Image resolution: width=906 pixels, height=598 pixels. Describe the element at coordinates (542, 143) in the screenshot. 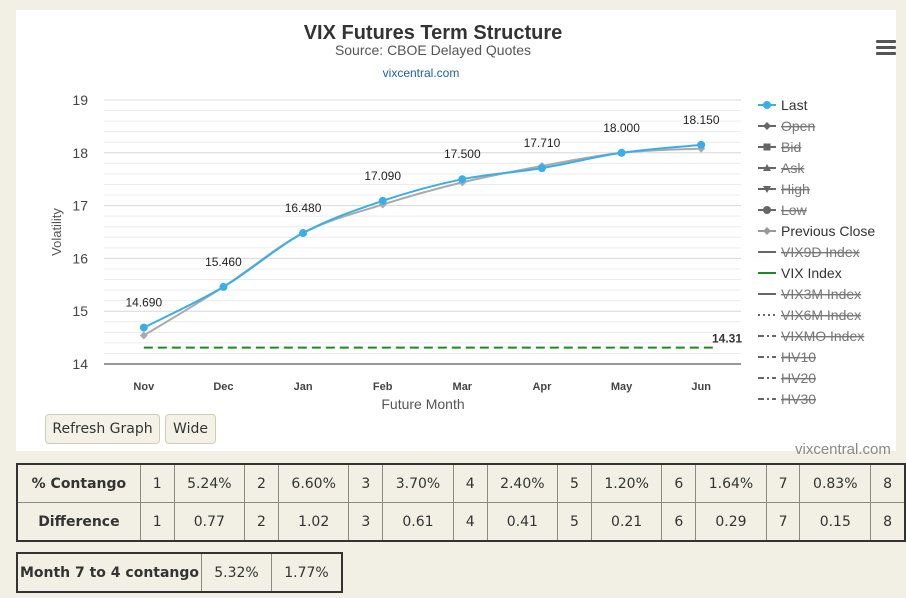

I see `last-data-label: 17.710` at that location.